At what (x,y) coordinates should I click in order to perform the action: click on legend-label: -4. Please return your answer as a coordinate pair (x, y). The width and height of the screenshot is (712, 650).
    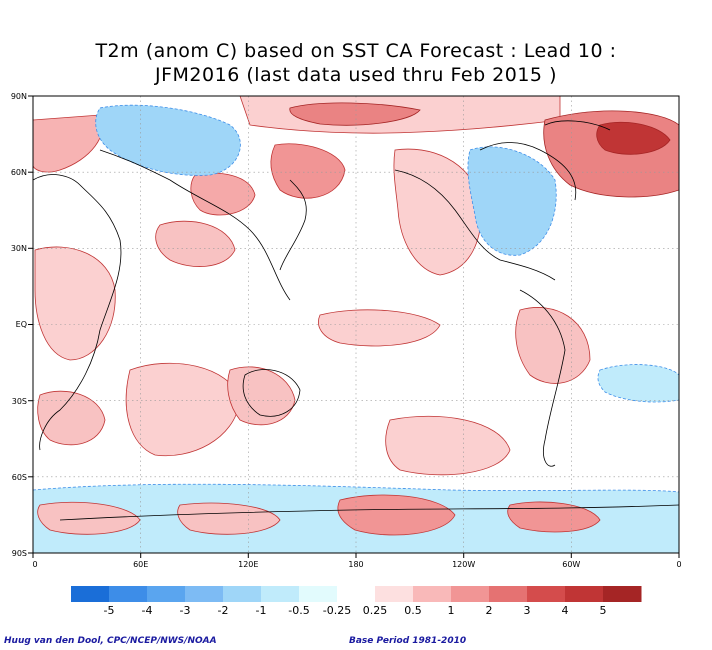
    Looking at the image, I should click on (147, 610).